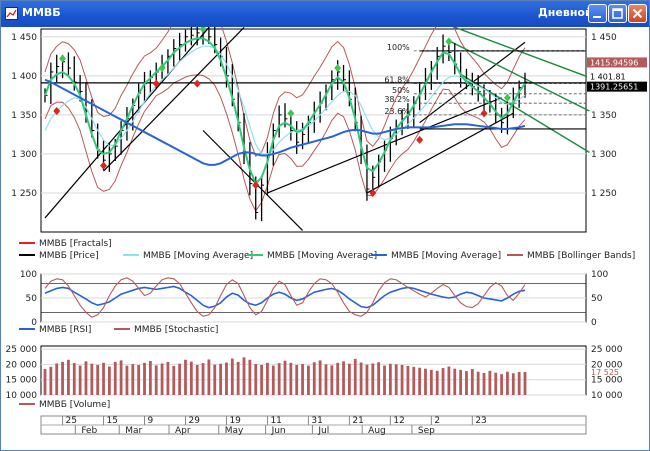  I want to click on oscillator-tick-label-right: 0, so click(594, 323).